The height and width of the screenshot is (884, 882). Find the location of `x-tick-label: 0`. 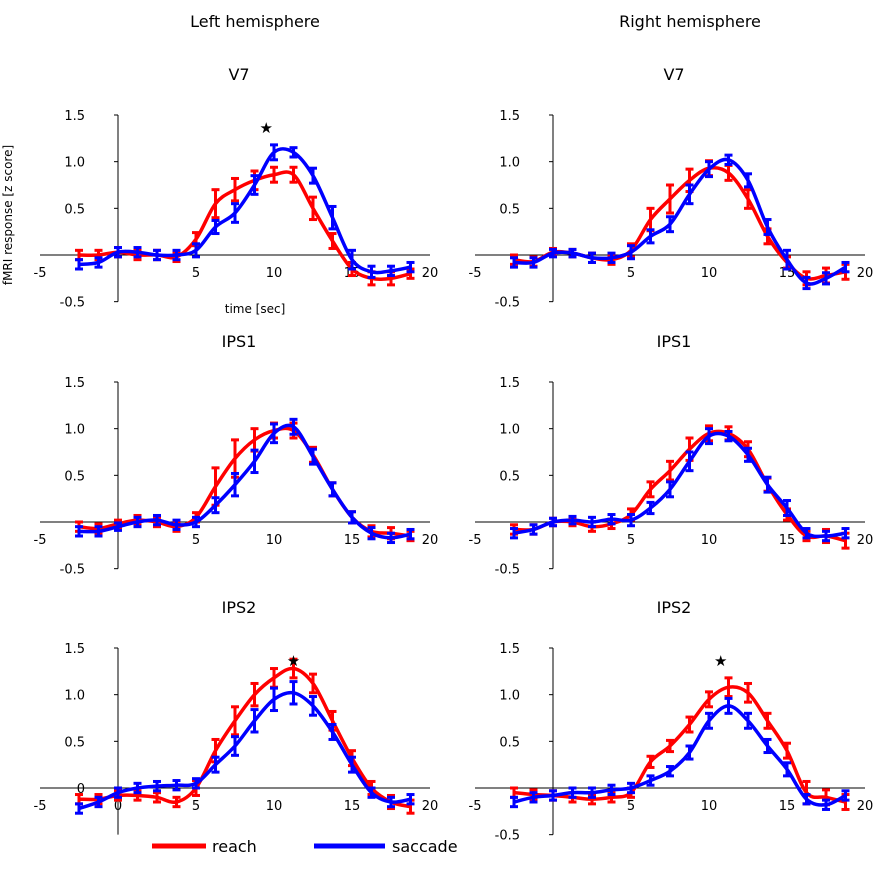

x-tick-label: 0 is located at coordinates (118, 806).